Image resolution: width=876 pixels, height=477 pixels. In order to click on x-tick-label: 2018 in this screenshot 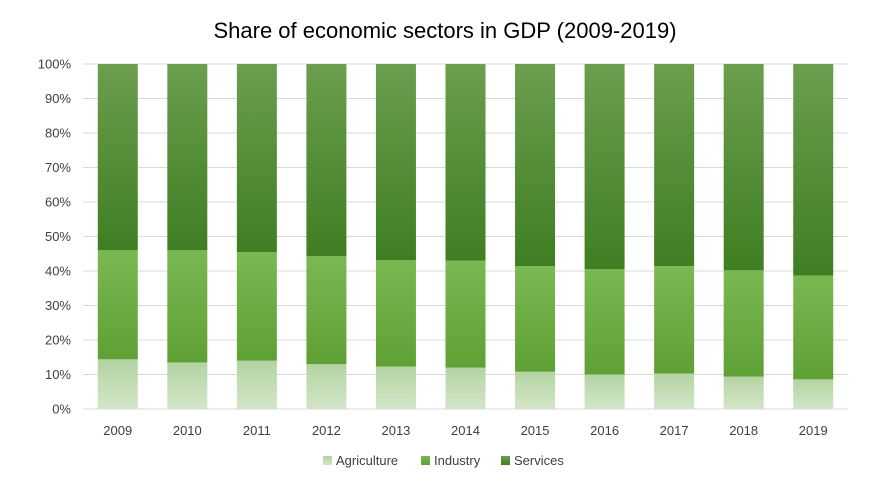, I will do `click(743, 430)`.